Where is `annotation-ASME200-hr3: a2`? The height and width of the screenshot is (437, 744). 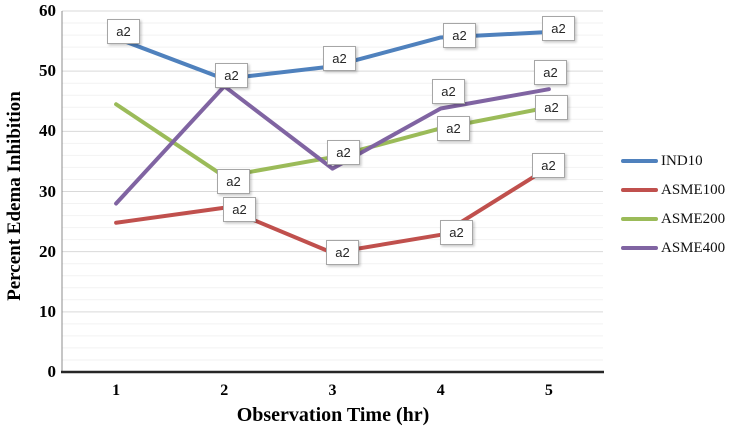 annotation-ASME200-hr3: a2 is located at coordinates (343, 152).